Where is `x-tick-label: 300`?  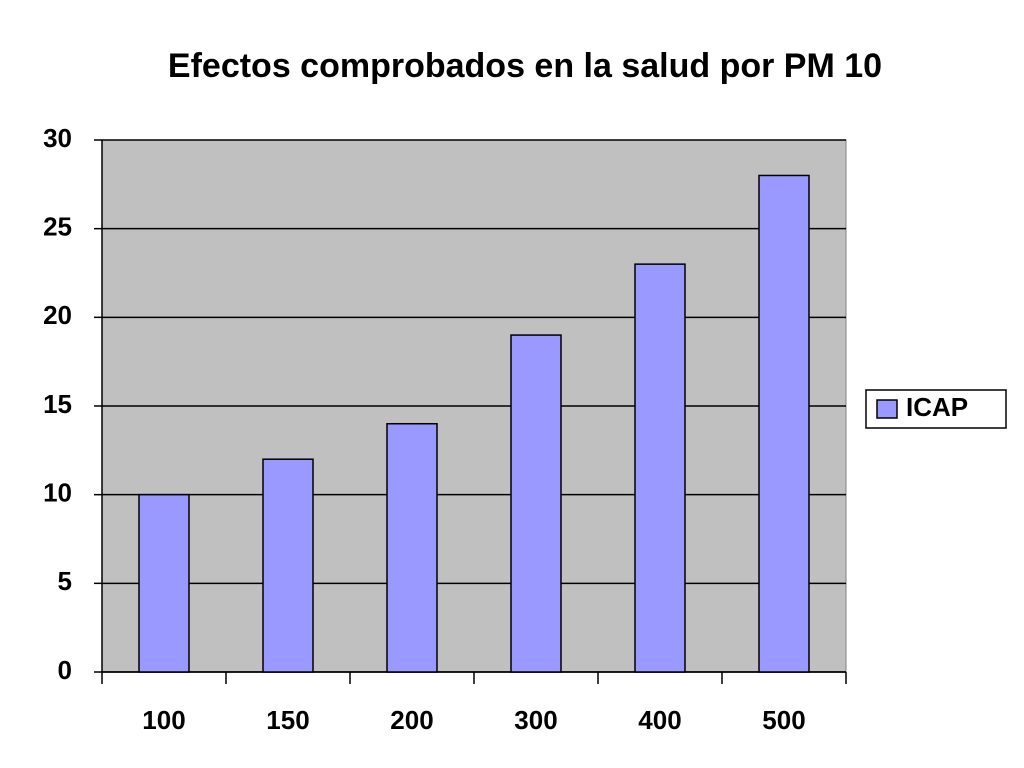 x-tick-label: 300 is located at coordinates (535, 720).